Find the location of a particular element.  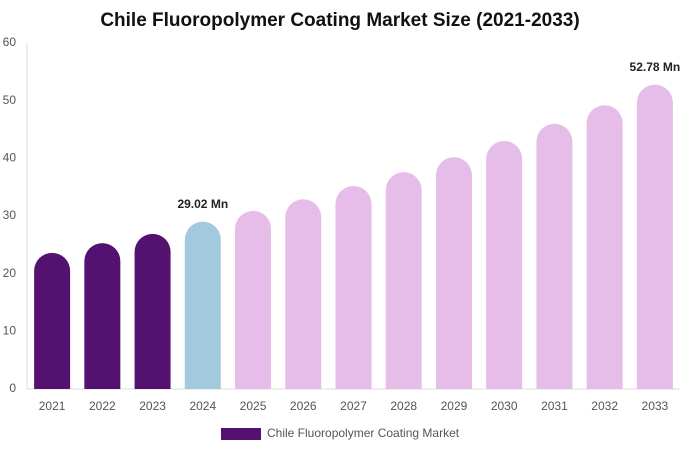

value-label: 29.02 Mn is located at coordinates (202, 204).